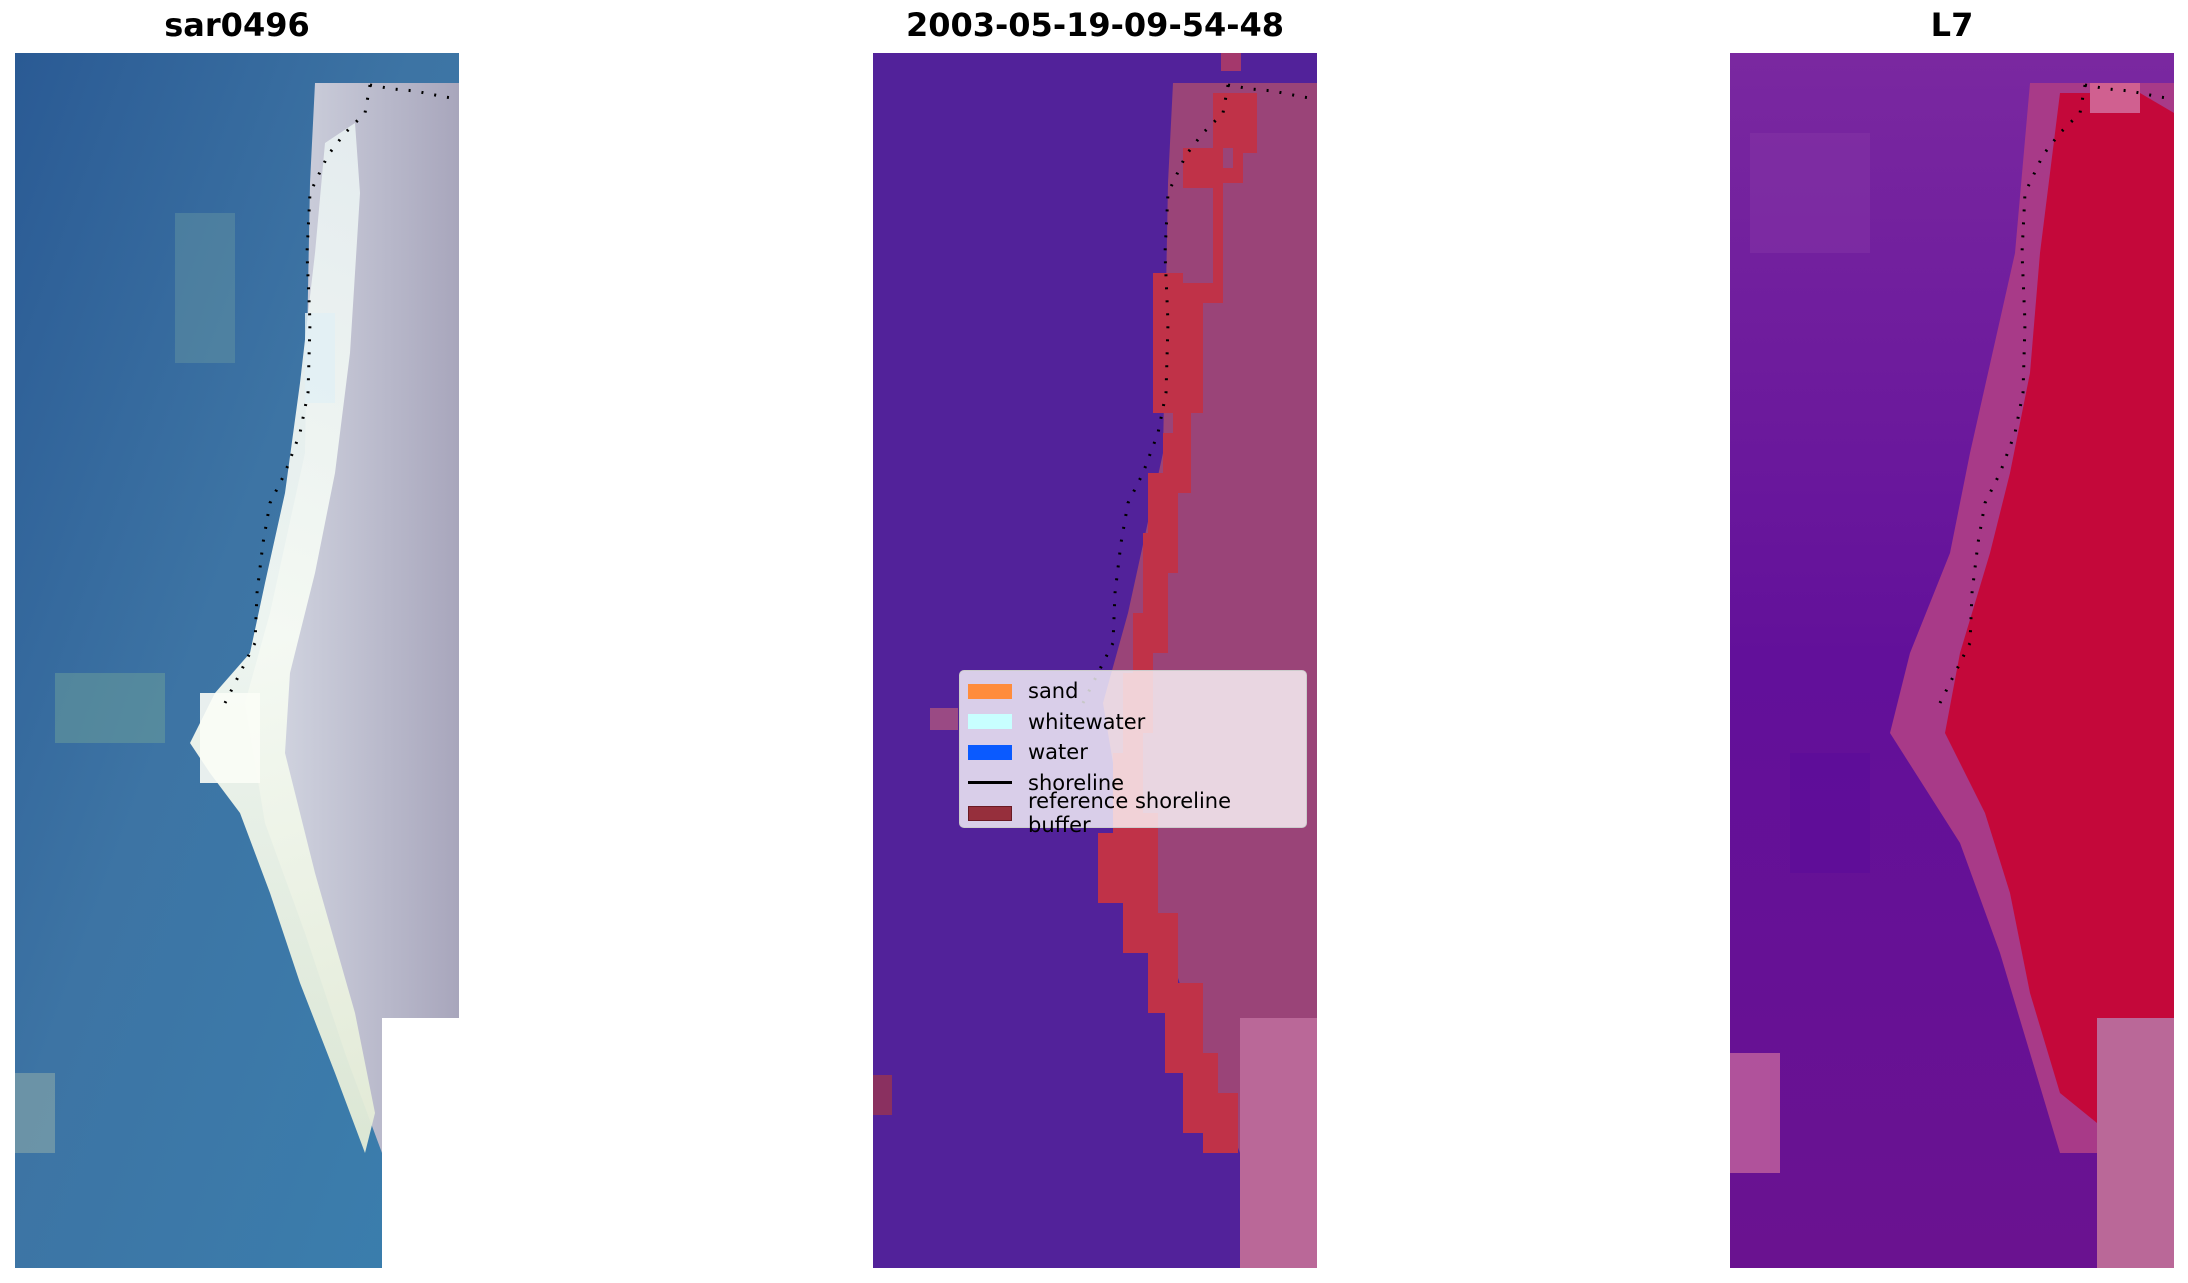 This screenshot has height=1283, width=2188. I want to click on legend-item-reference-buffer: reference shoreline buffer, so click(1133, 813).